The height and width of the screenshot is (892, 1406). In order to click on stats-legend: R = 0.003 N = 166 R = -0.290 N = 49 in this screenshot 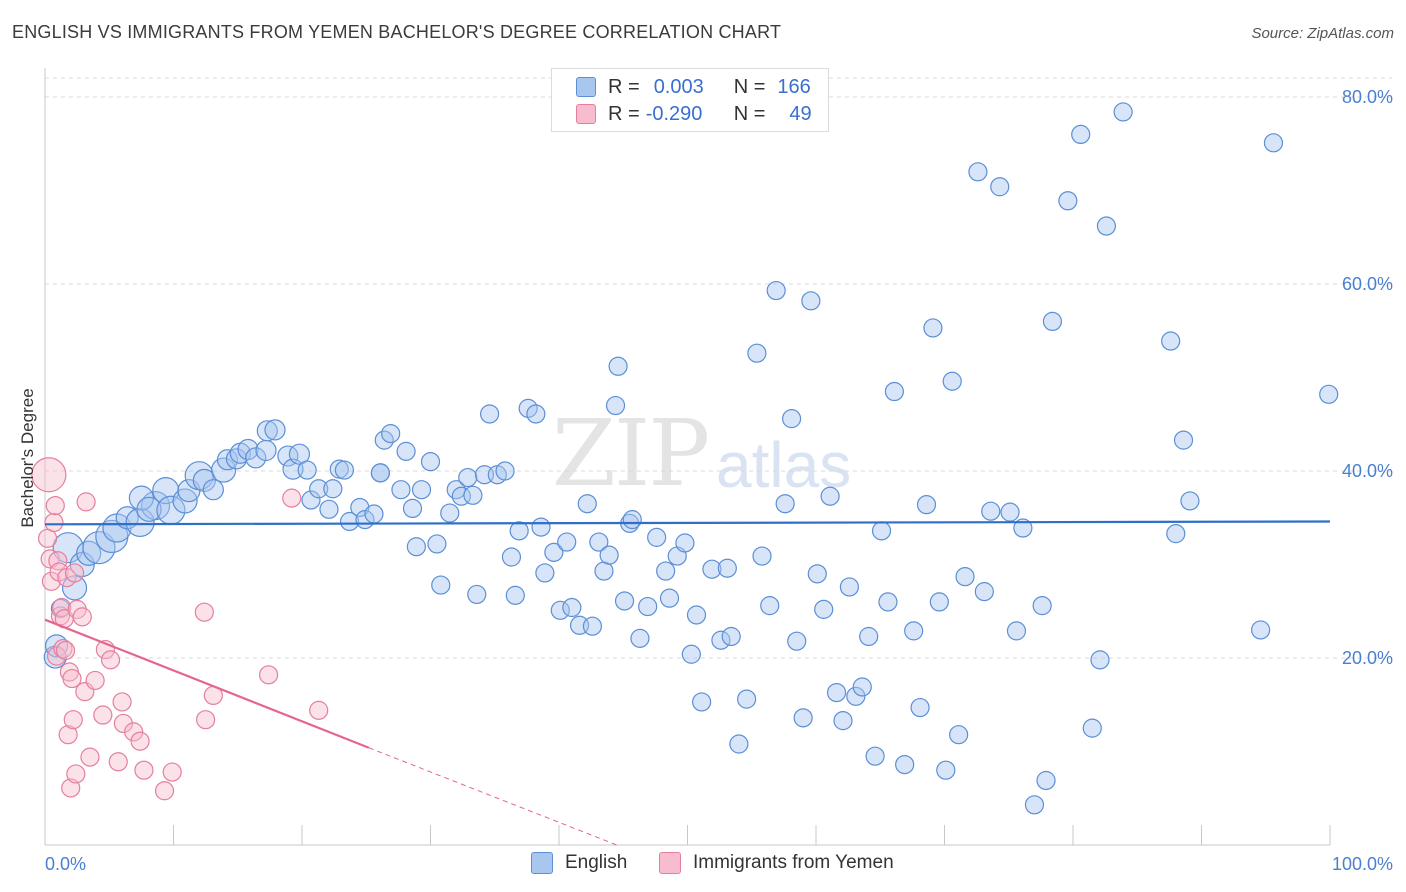, I will do `click(690, 100)`.